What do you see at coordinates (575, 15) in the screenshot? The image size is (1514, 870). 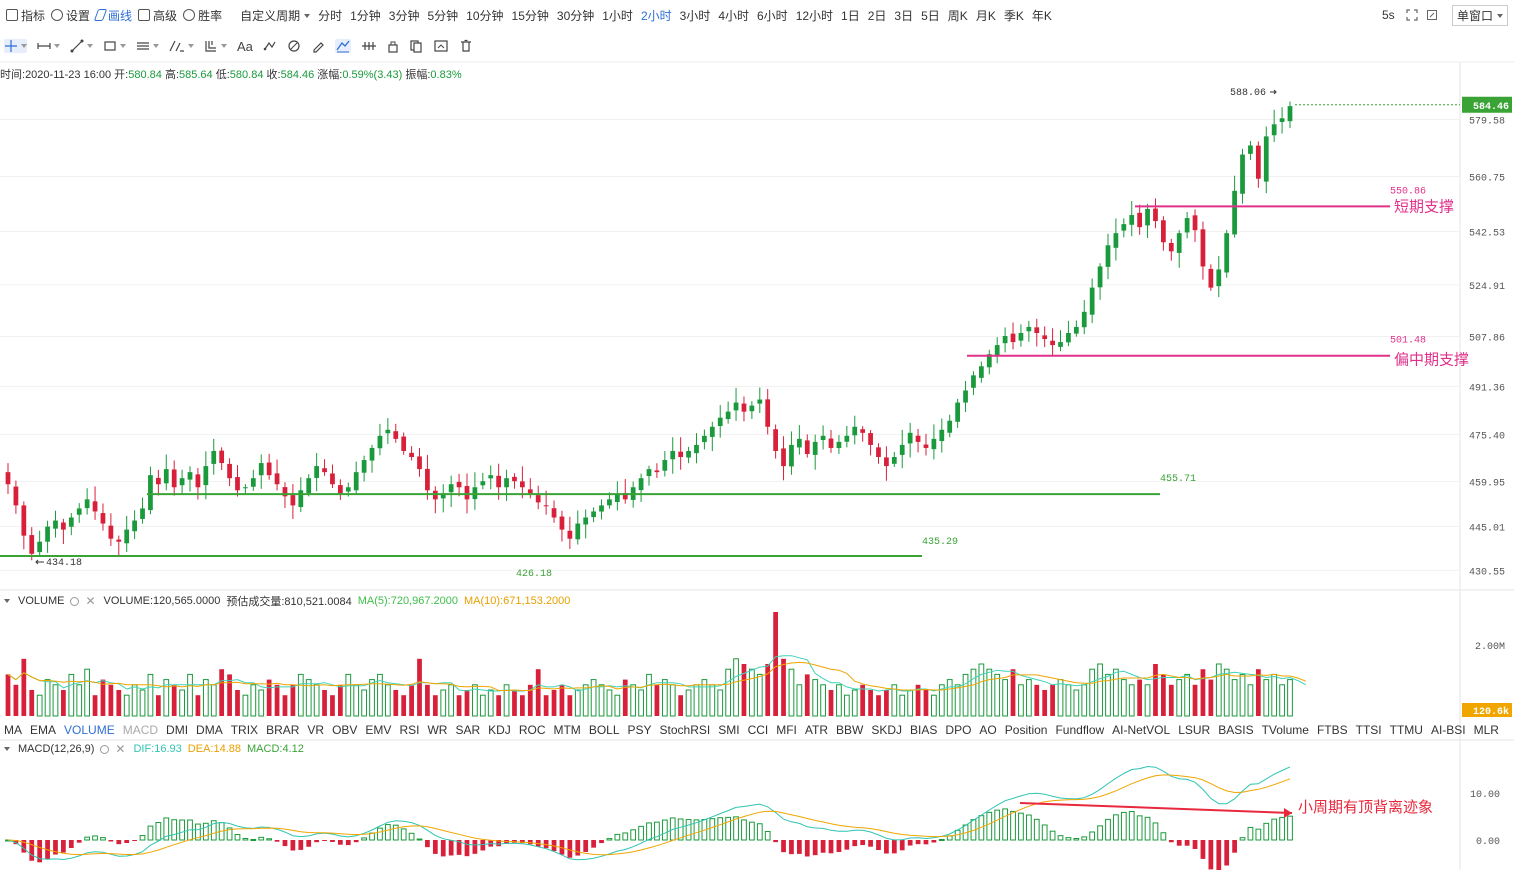 I see `period-6: 30分钟` at bounding box center [575, 15].